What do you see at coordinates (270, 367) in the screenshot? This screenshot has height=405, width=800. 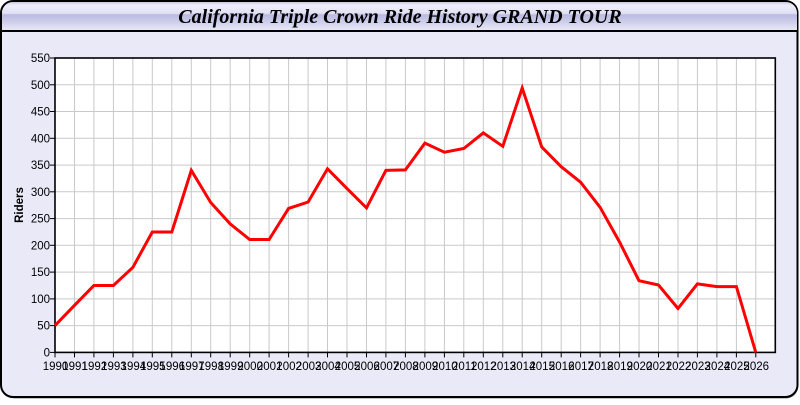 I see `svg-text: 2001` at bounding box center [270, 367].